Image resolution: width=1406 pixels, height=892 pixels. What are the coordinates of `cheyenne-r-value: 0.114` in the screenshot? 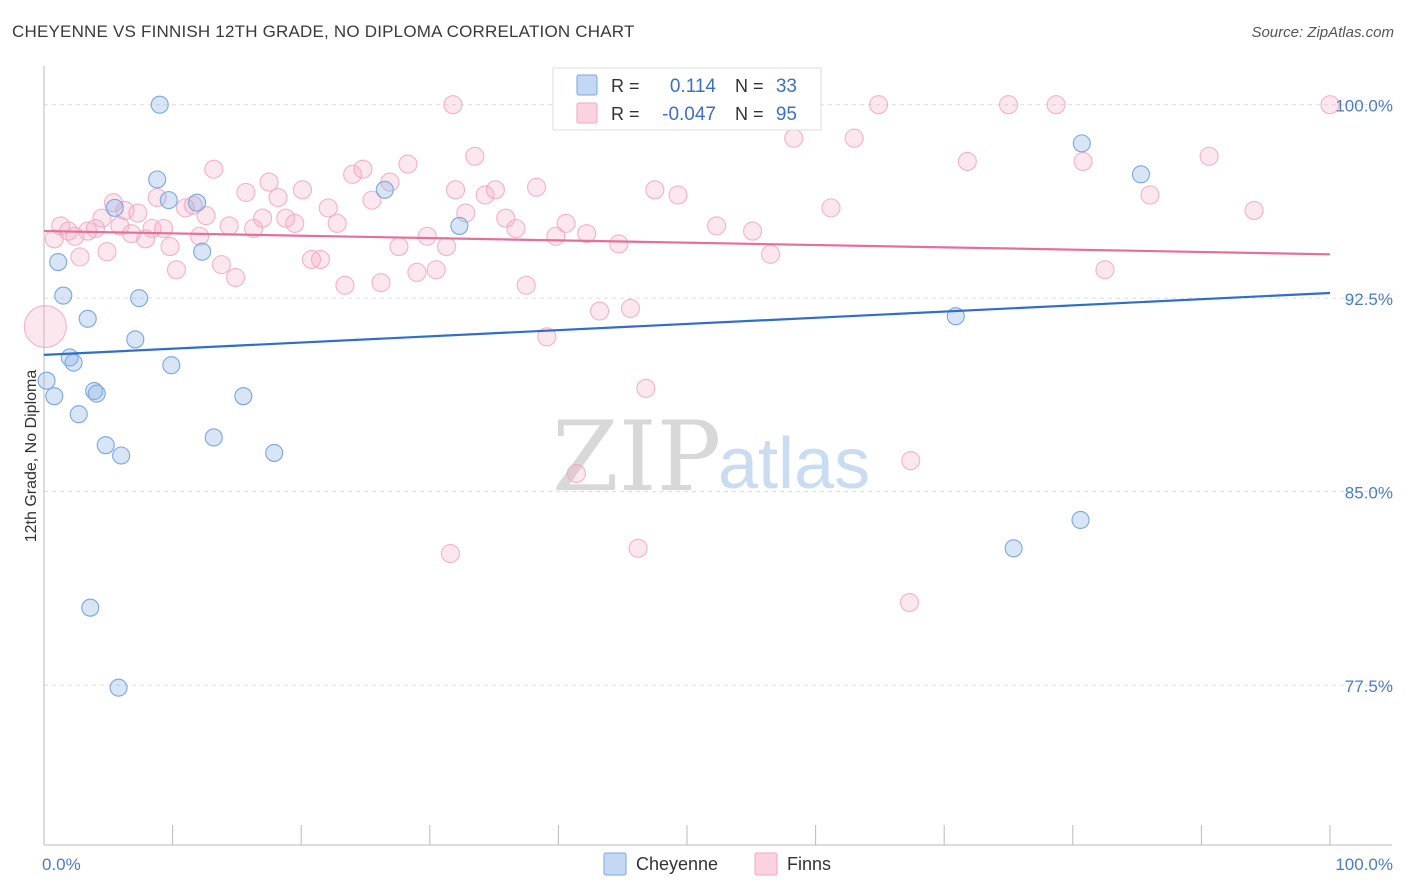 It's located at (693, 86).